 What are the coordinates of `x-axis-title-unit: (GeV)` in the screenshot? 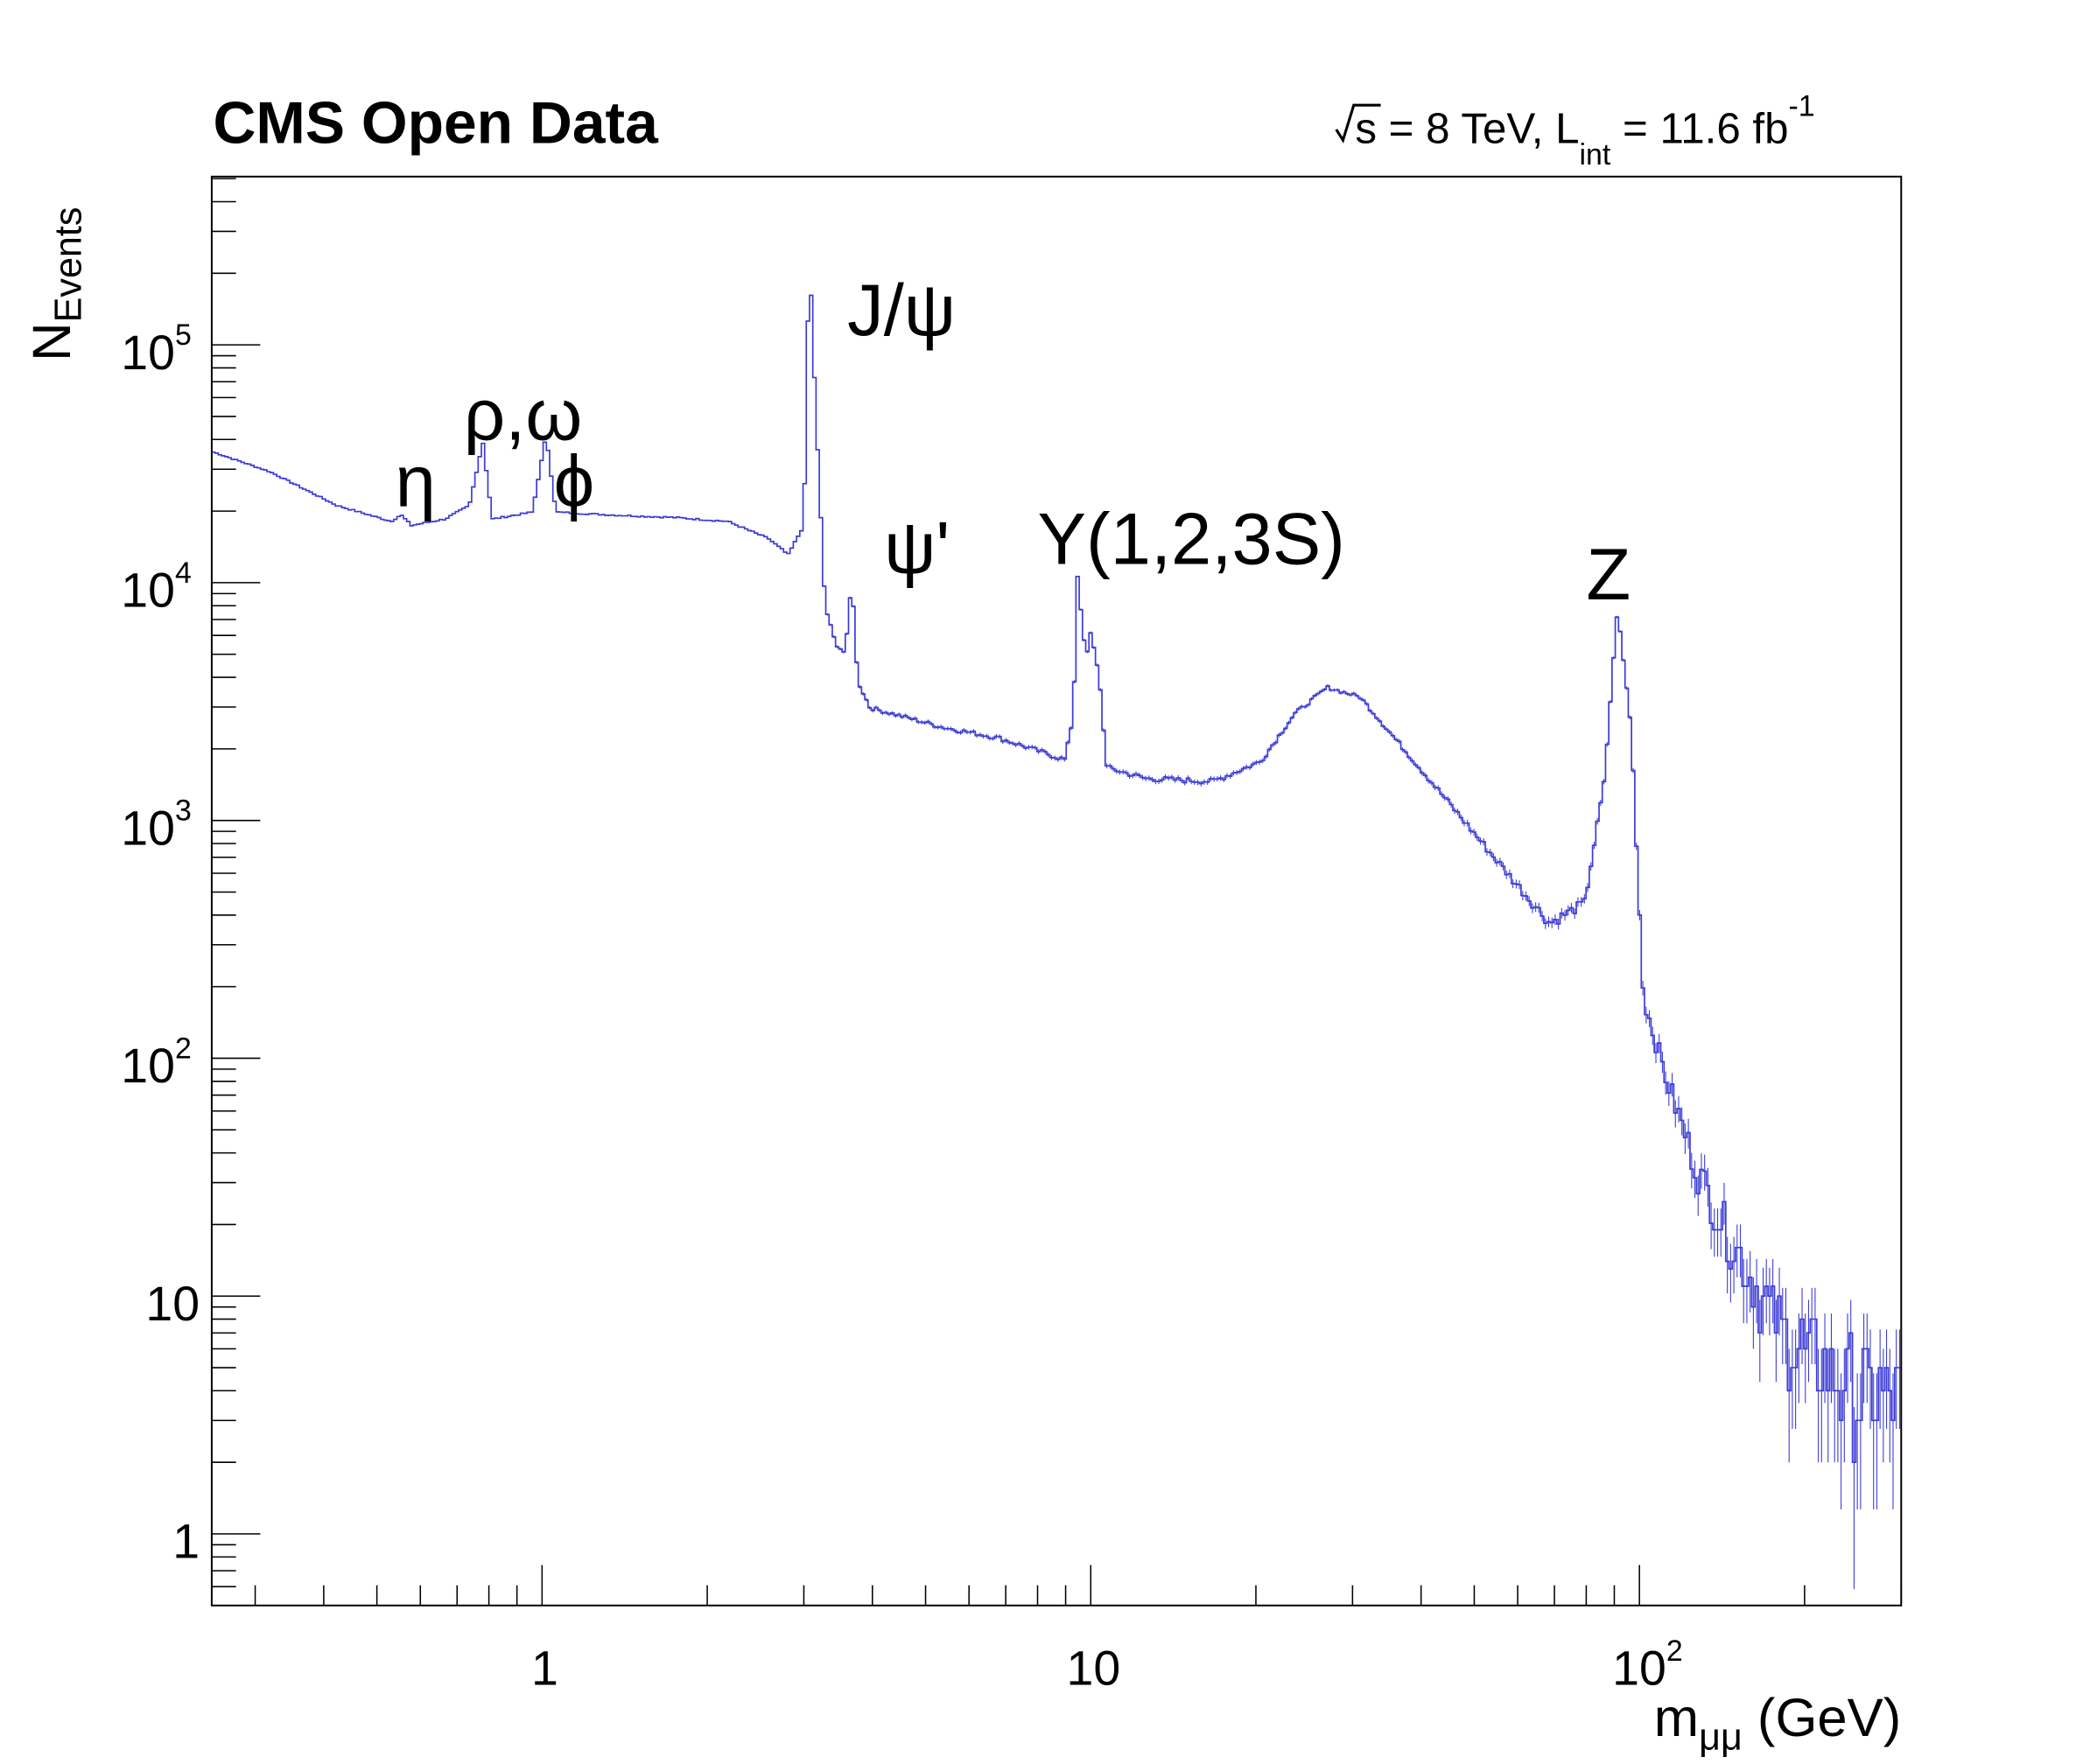 It's located at (1822, 1718).